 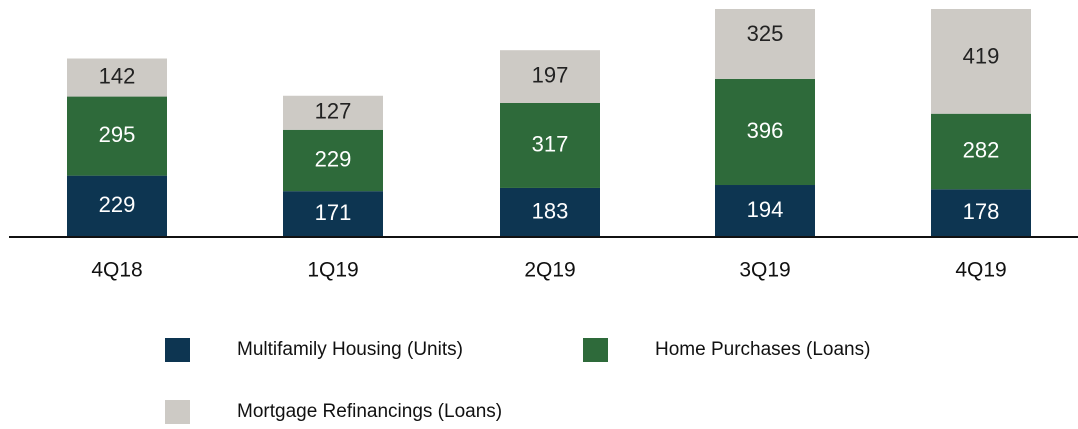 I want to click on legend-label: Mortgage Refinancings (Loans), so click(x=369, y=411).